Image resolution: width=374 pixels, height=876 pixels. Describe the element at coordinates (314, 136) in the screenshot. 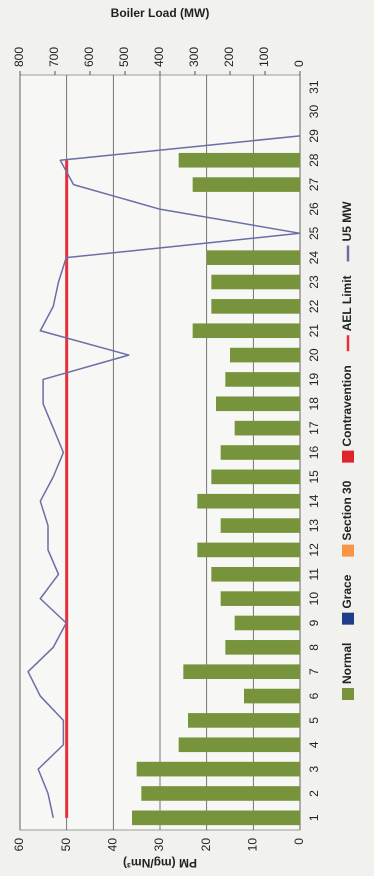

I see `x-tick-label: 29` at that location.